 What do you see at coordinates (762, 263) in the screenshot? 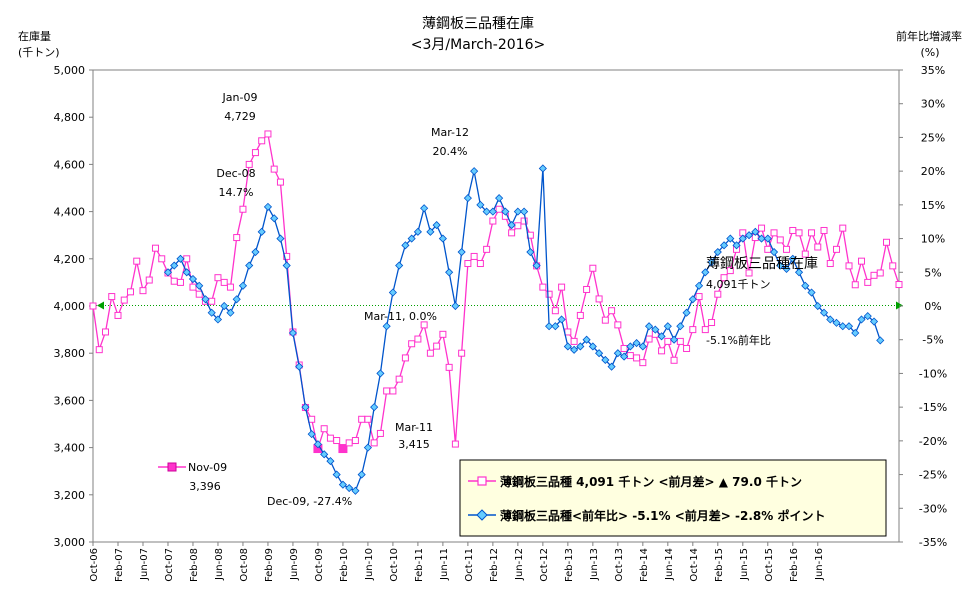
I see `end-label-series-name: 薄鋼板三品種在庫` at bounding box center [762, 263].